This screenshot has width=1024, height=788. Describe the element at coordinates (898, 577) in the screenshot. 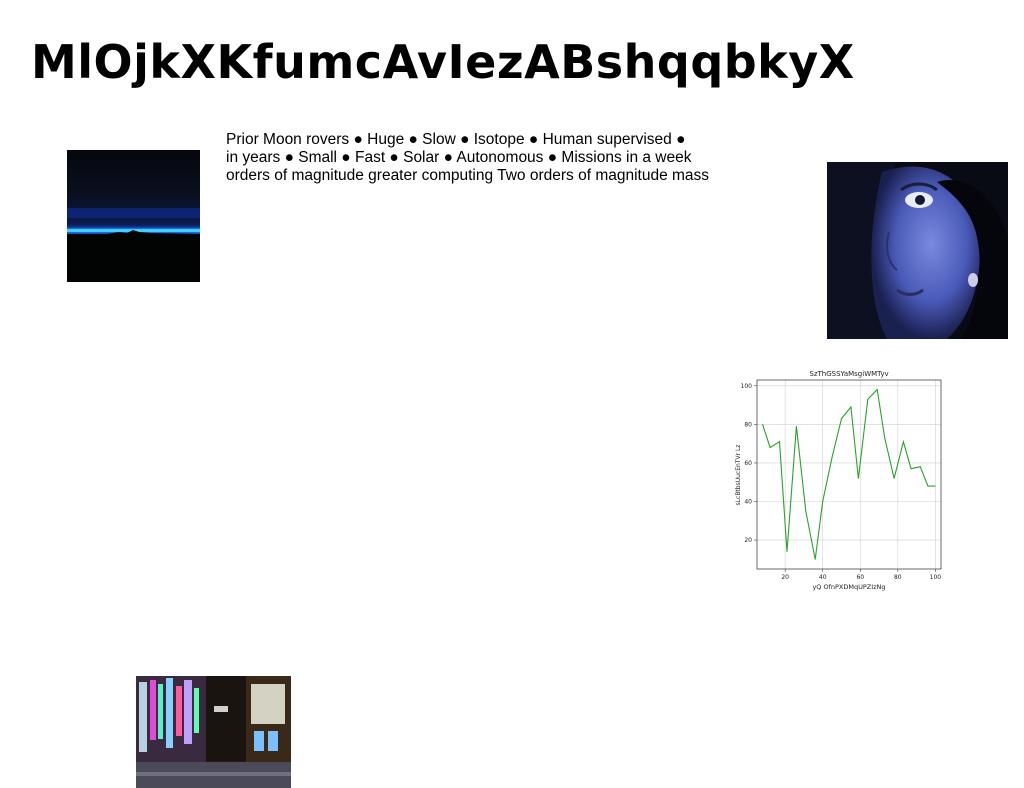

I see `chart-tick-label-x: 80` at that location.